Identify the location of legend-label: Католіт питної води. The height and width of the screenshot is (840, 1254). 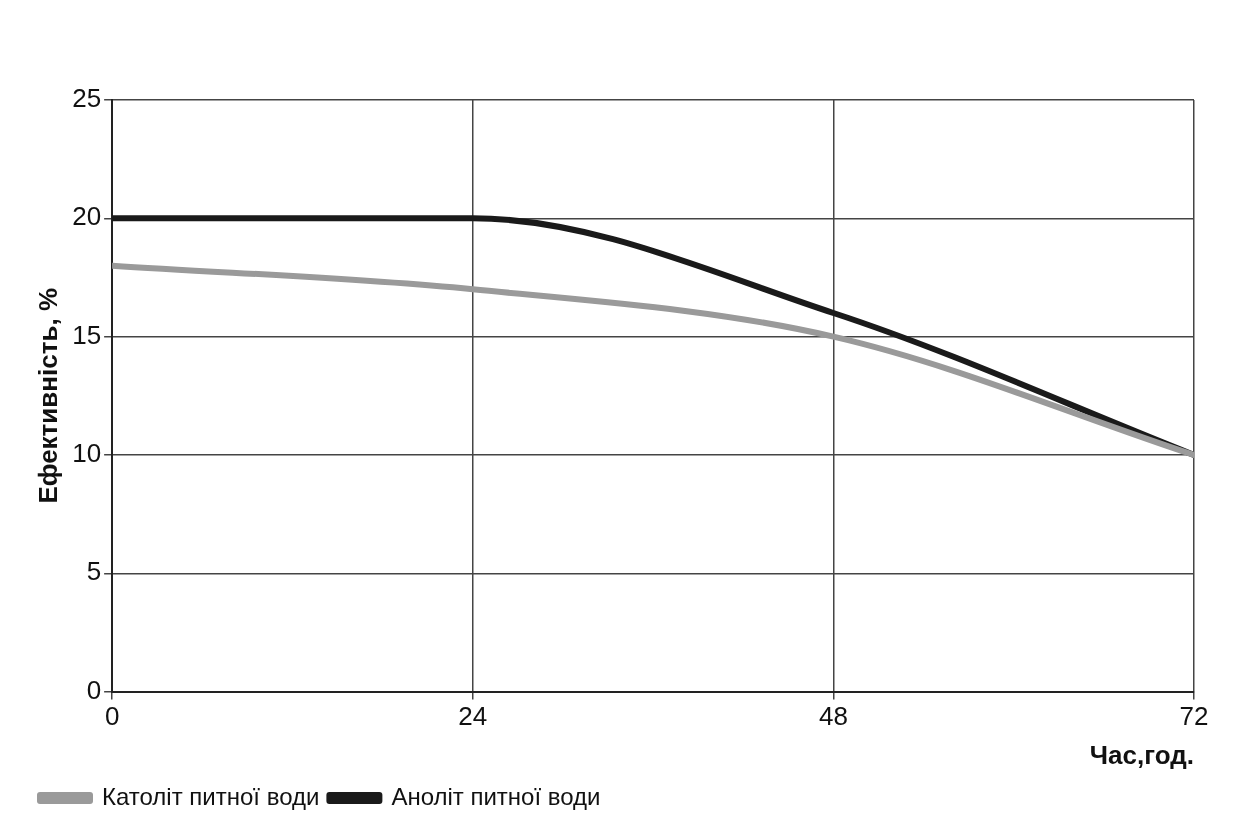
(211, 796).